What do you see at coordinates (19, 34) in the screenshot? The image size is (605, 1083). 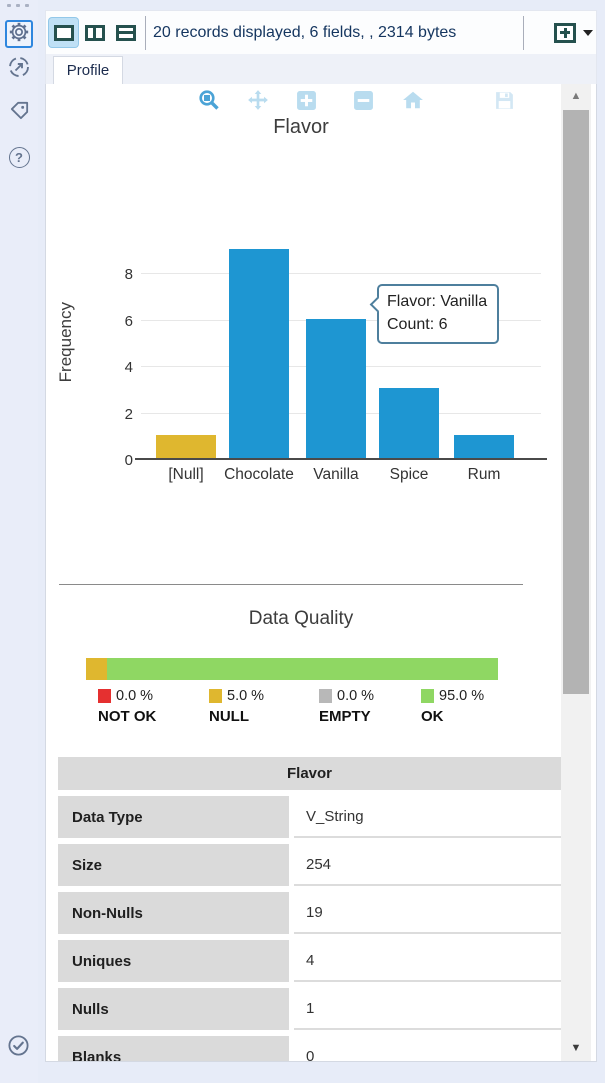 I see `sidebar-item-settings` at bounding box center [19, 34].